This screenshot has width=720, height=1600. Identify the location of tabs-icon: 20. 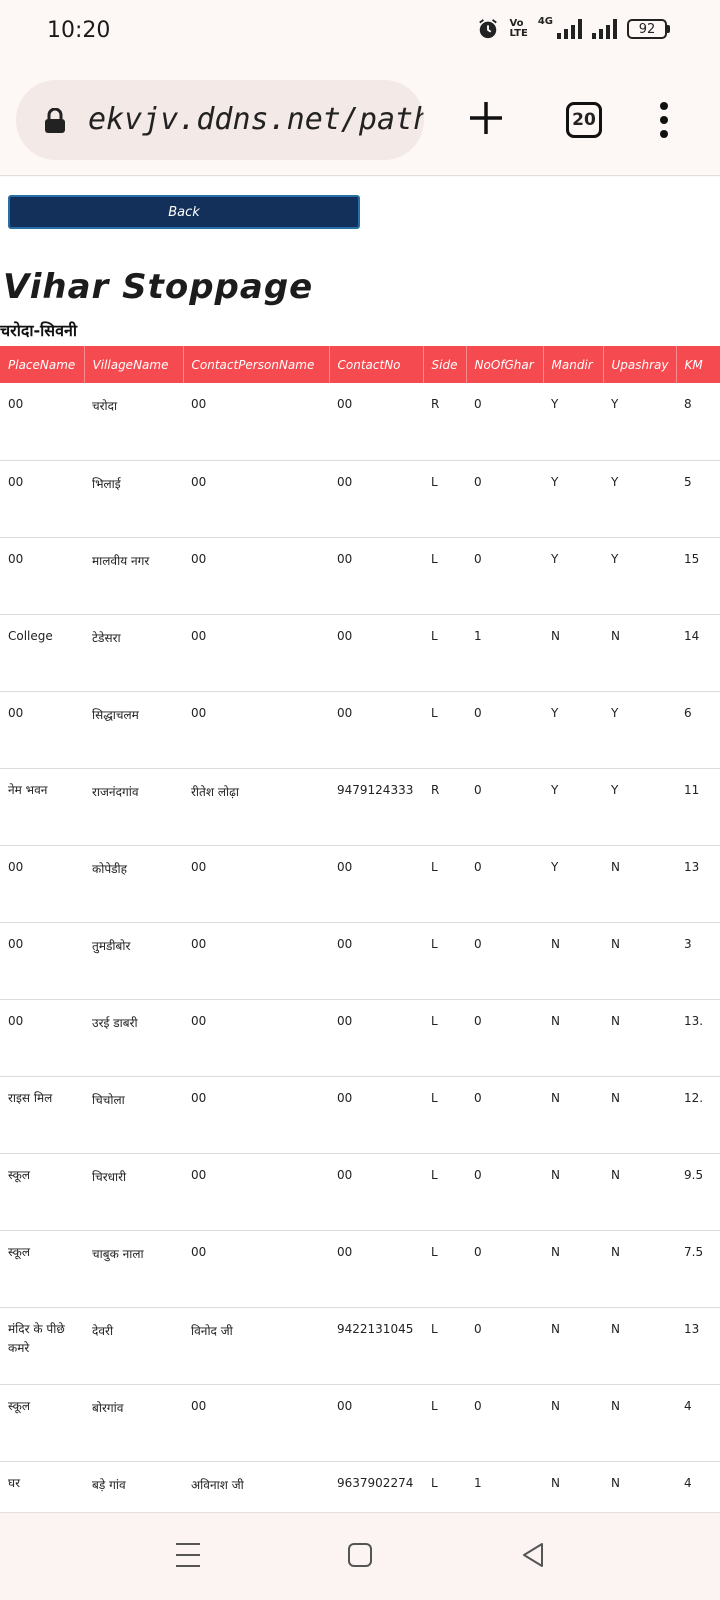
(584, 120).